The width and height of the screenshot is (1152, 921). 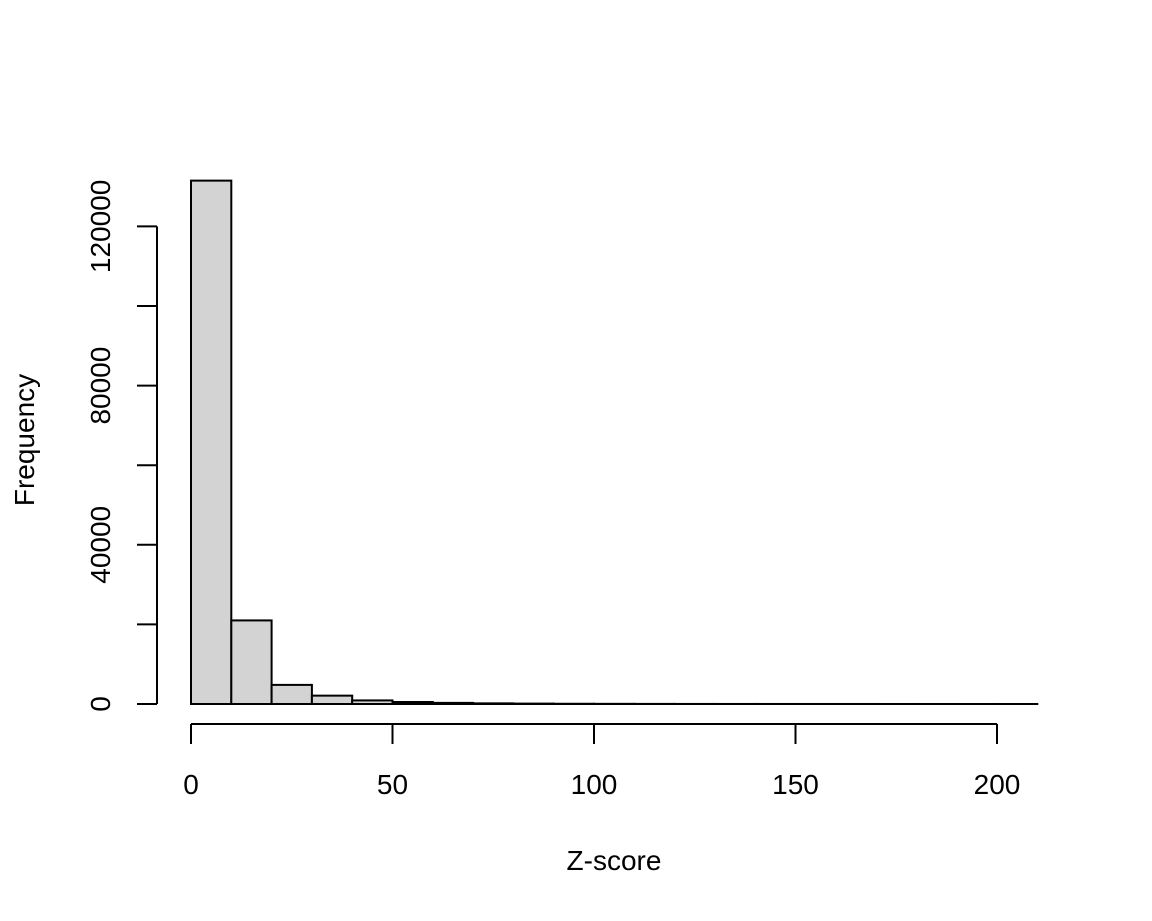 What do you see at coordinates (594, 784) in the screenshot?
I see `x-tick-label: 100` at bounding box center [594, 784].